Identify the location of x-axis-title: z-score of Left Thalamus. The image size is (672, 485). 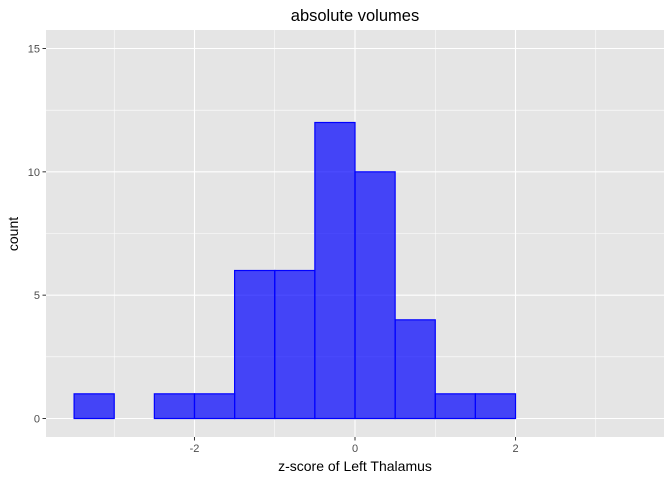
(355, 466).